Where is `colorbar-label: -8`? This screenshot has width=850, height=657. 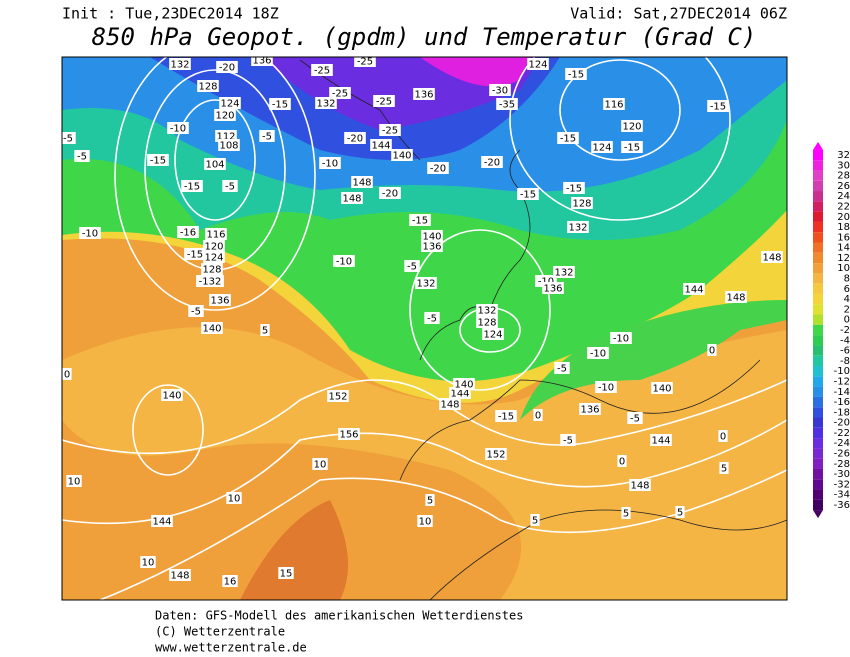
colorbar-label: -8 is located at coordinates (845, 361).